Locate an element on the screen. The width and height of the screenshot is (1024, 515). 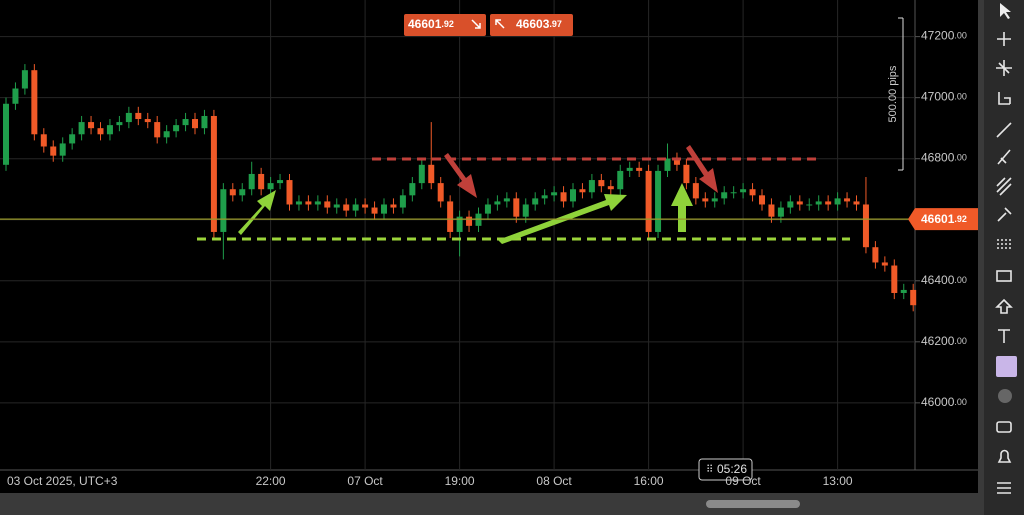
y-tick-label: 47200.00 is located at coordinates (944, 36).